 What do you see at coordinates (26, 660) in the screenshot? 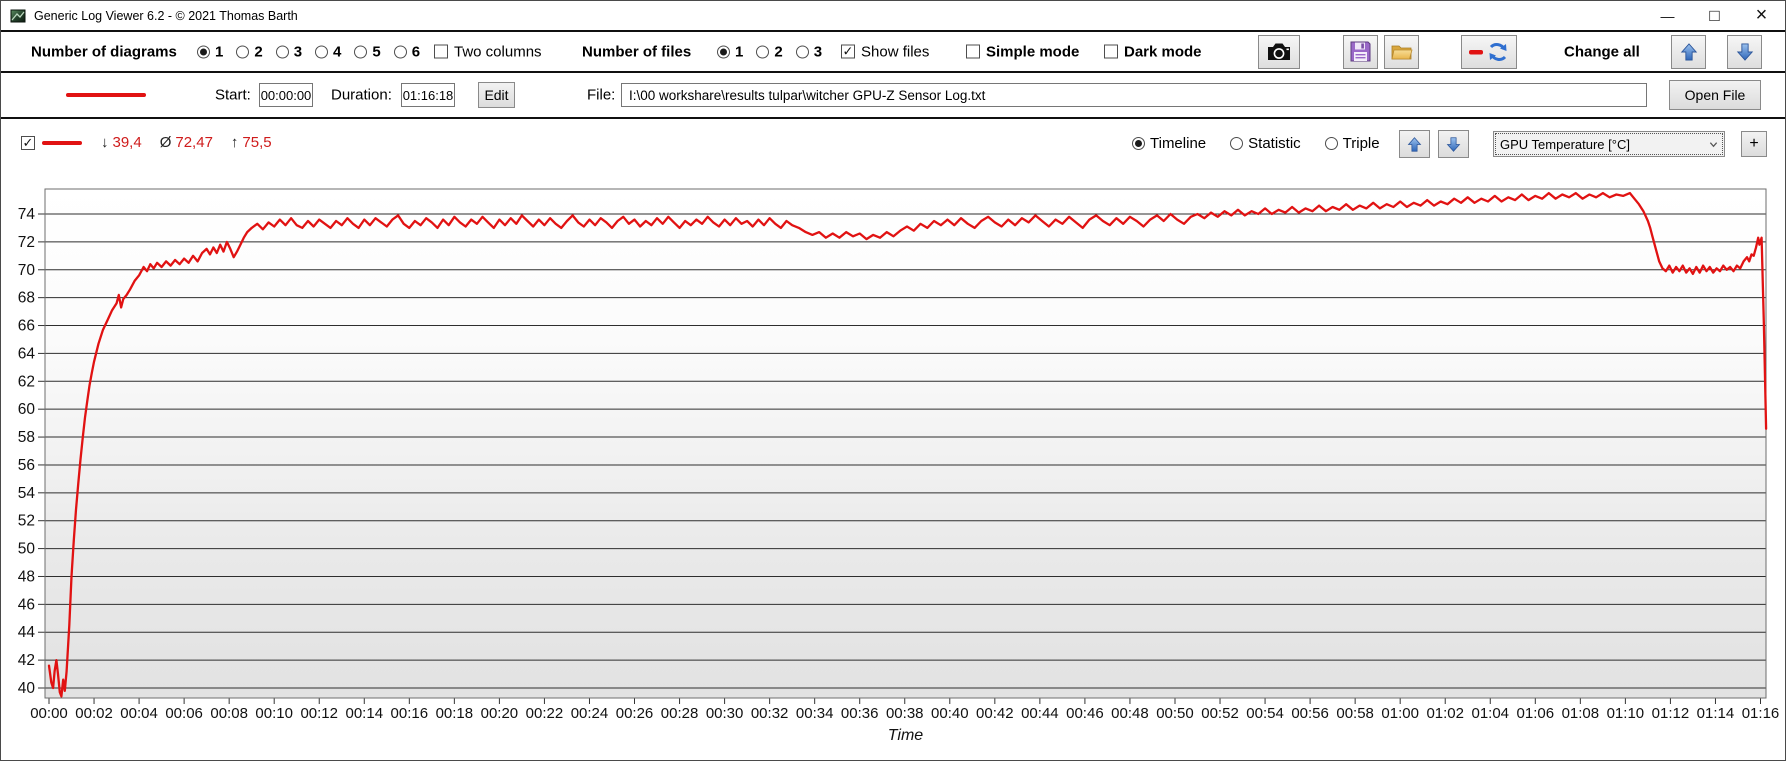
I see `y-tick-label: 42` at bounding box center [26, 660].